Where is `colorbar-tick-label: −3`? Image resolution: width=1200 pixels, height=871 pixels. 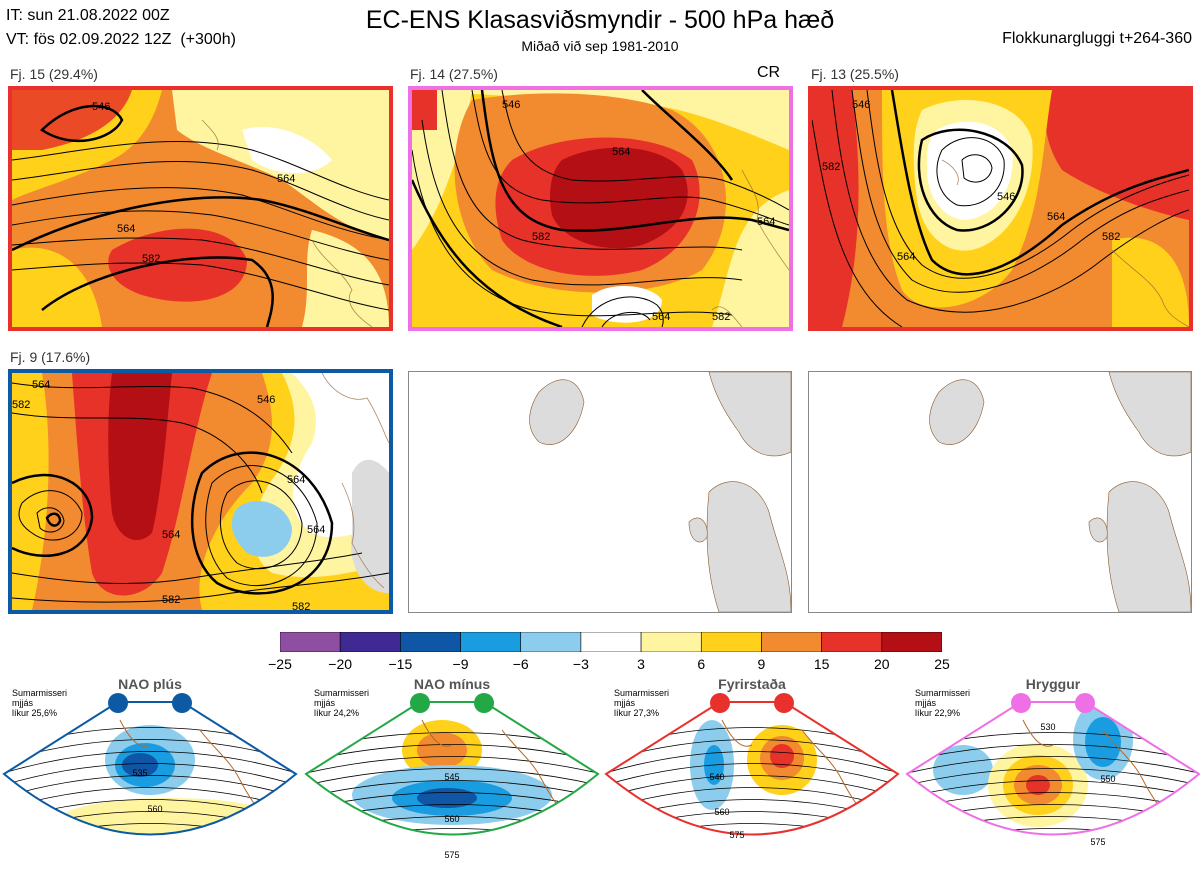 colorbar-tick-label: −3 is located at coordinates (580, 664).